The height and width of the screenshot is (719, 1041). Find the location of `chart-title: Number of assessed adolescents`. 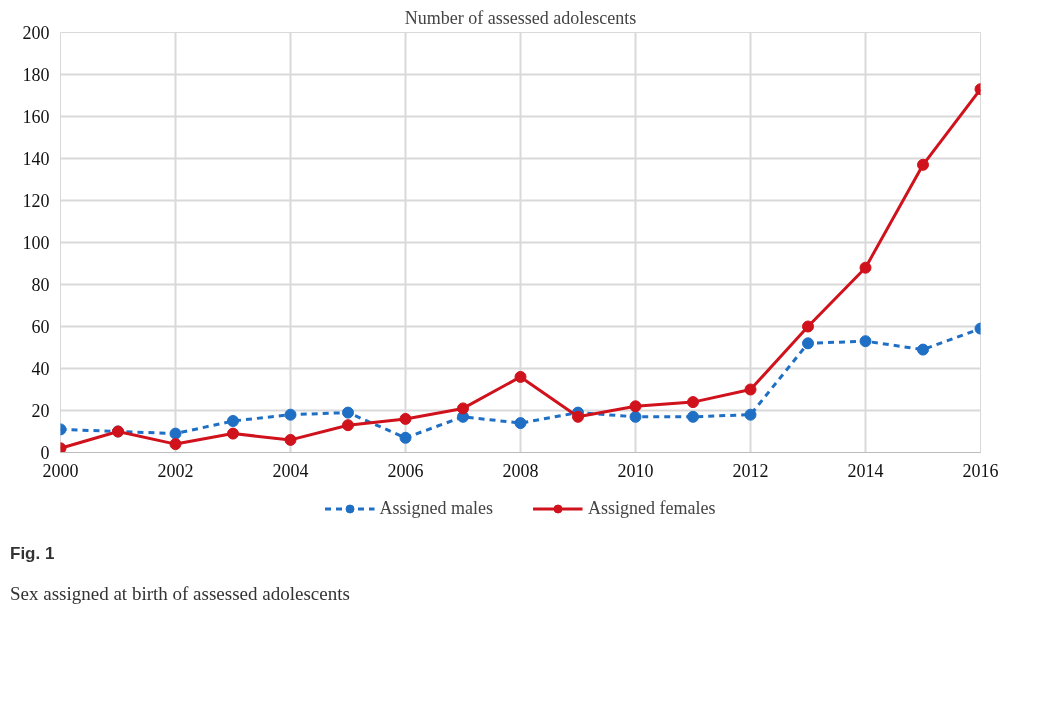

chart-title: Number of assessed adolescents is located at coordinates (520, 17).